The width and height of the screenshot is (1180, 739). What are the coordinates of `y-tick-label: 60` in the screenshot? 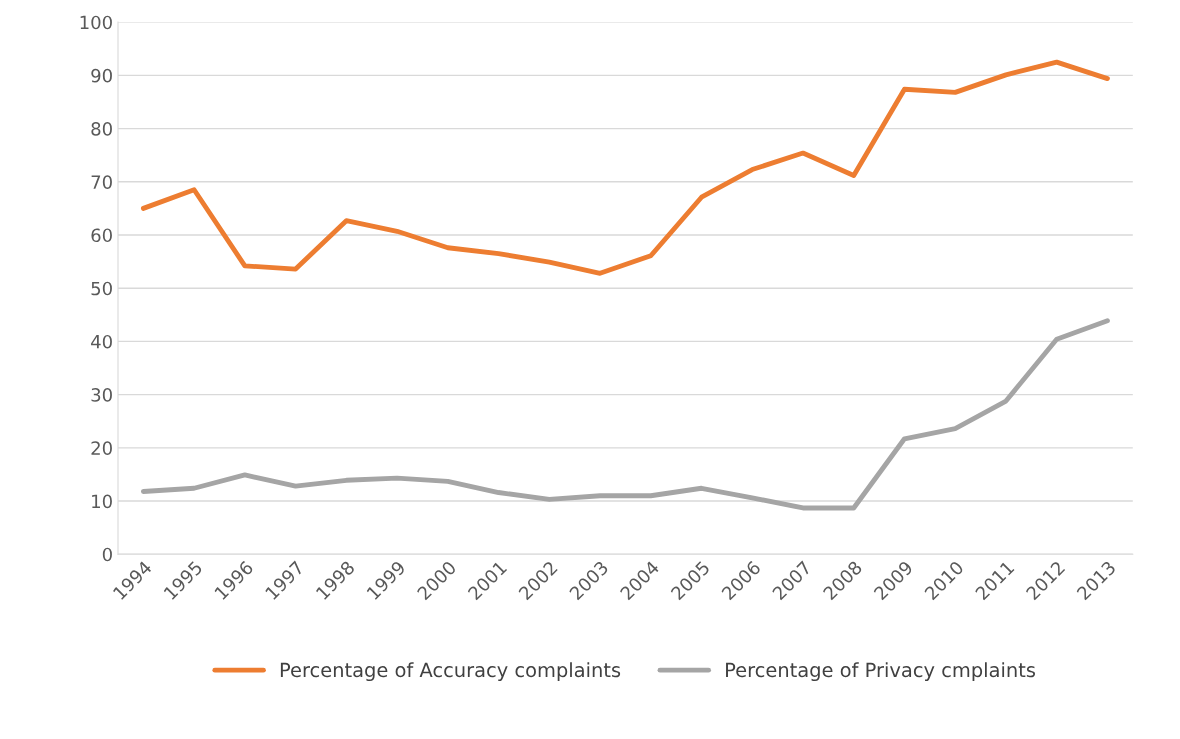 It's located at (101, 235).